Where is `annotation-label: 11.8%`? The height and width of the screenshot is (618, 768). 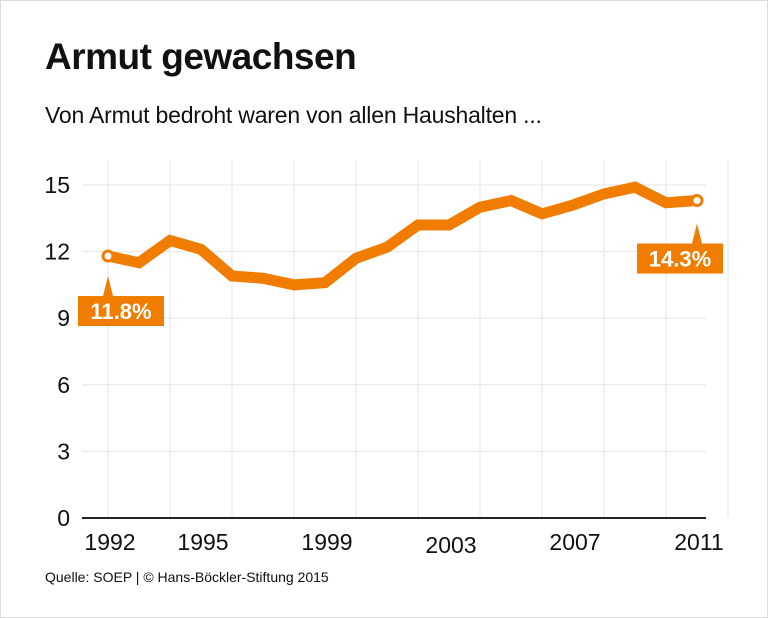 annotation-label: 11.8% is located at coordinates (120, 311).